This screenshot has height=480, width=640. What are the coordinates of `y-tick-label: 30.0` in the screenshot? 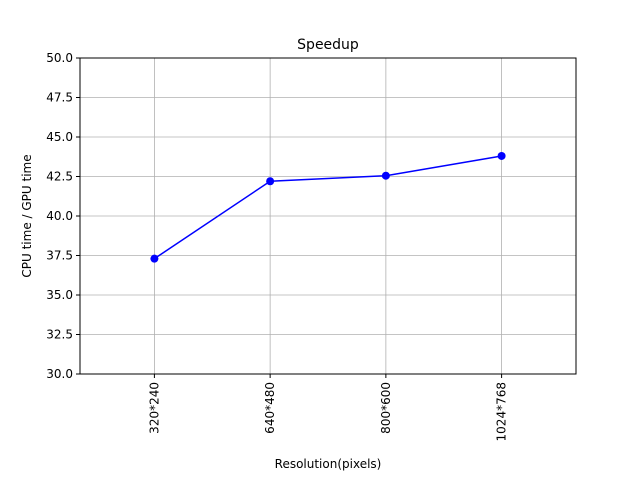 It's located at (59, 374).